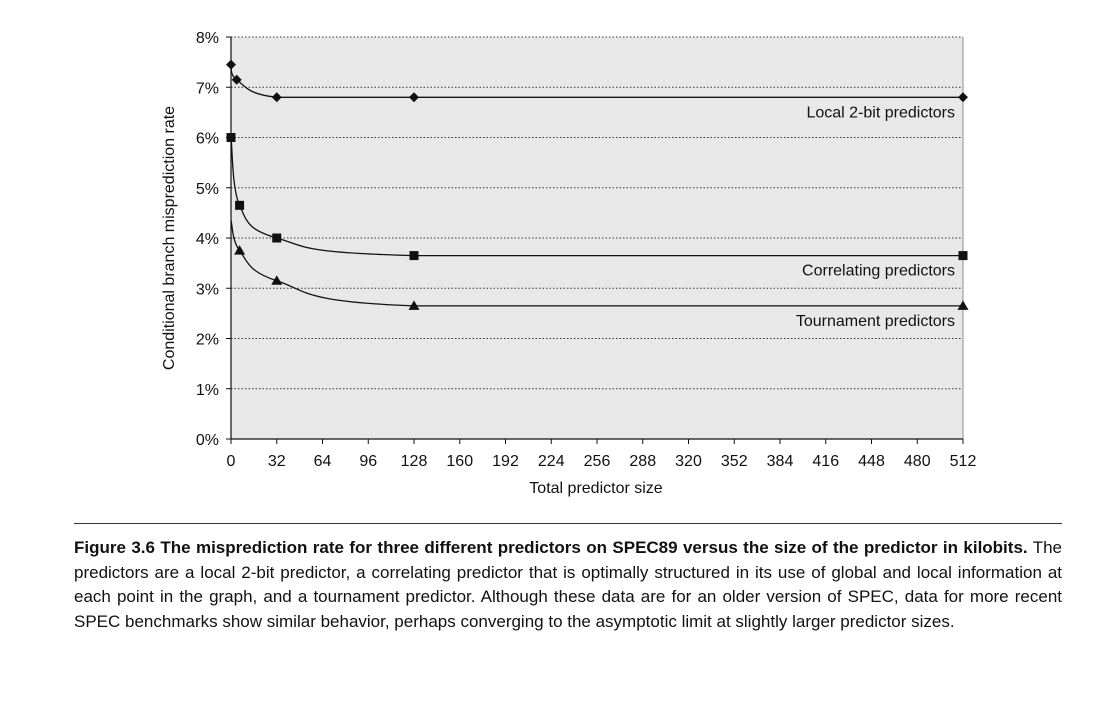 This screenshot has width=1104, height=701. I want to click on y-axis-ticks: 0% 1% 2% 3% 4% 5% 6% 7% 8%, so click(213, 239).